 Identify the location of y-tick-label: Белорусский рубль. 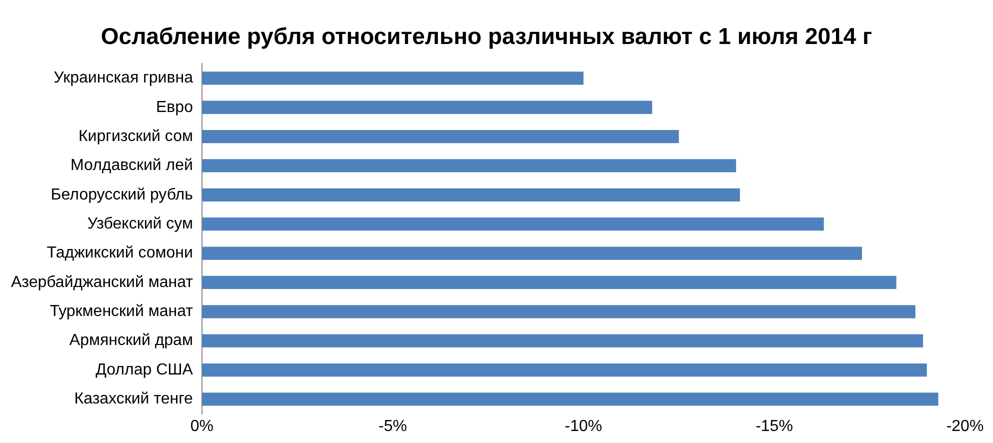
(121, 195).